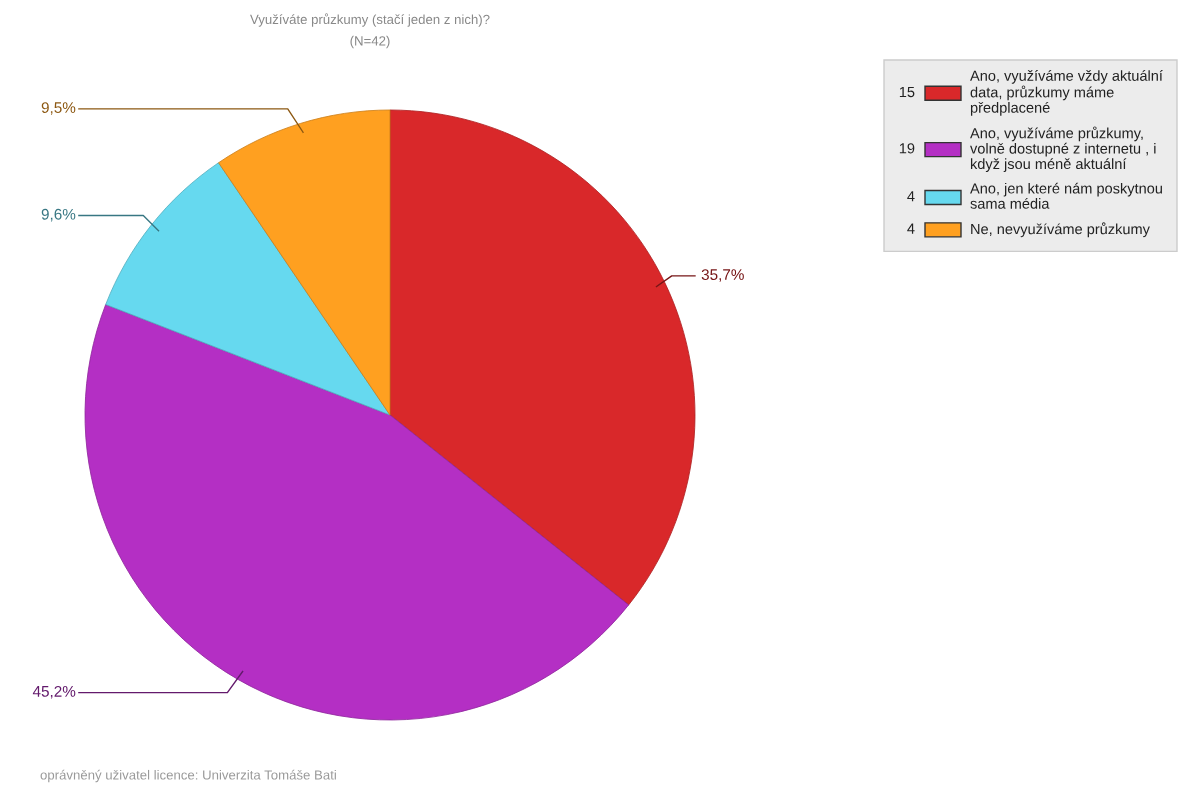 Image resolution: width=1179 pixels, height=787 pixels. I want to click on chart-subtitle: (N=42), so click(370, 42).